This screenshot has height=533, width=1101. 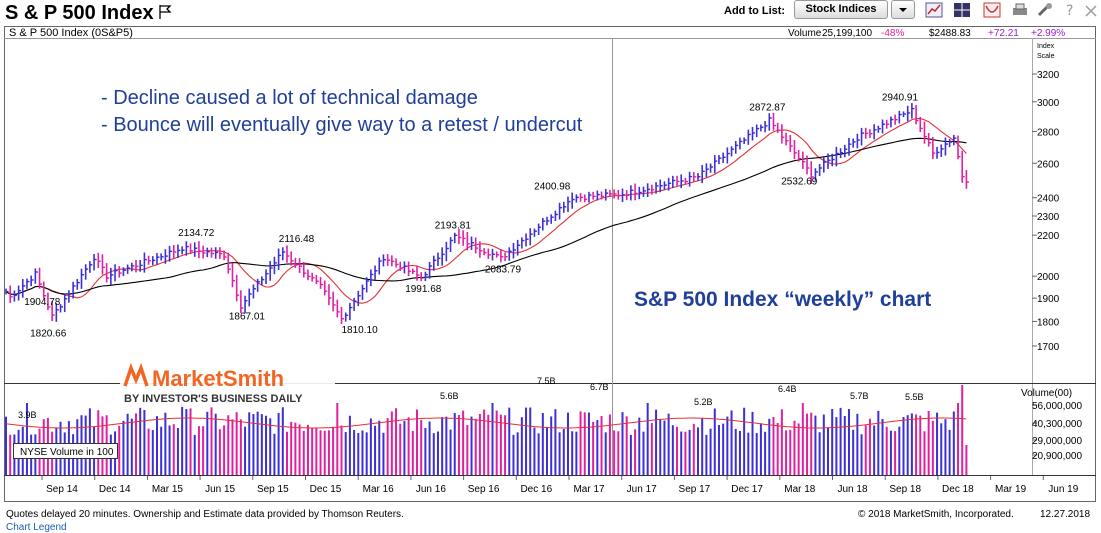 I want to click on volume-data-label: 6.4B, so click(x=787, y=389).